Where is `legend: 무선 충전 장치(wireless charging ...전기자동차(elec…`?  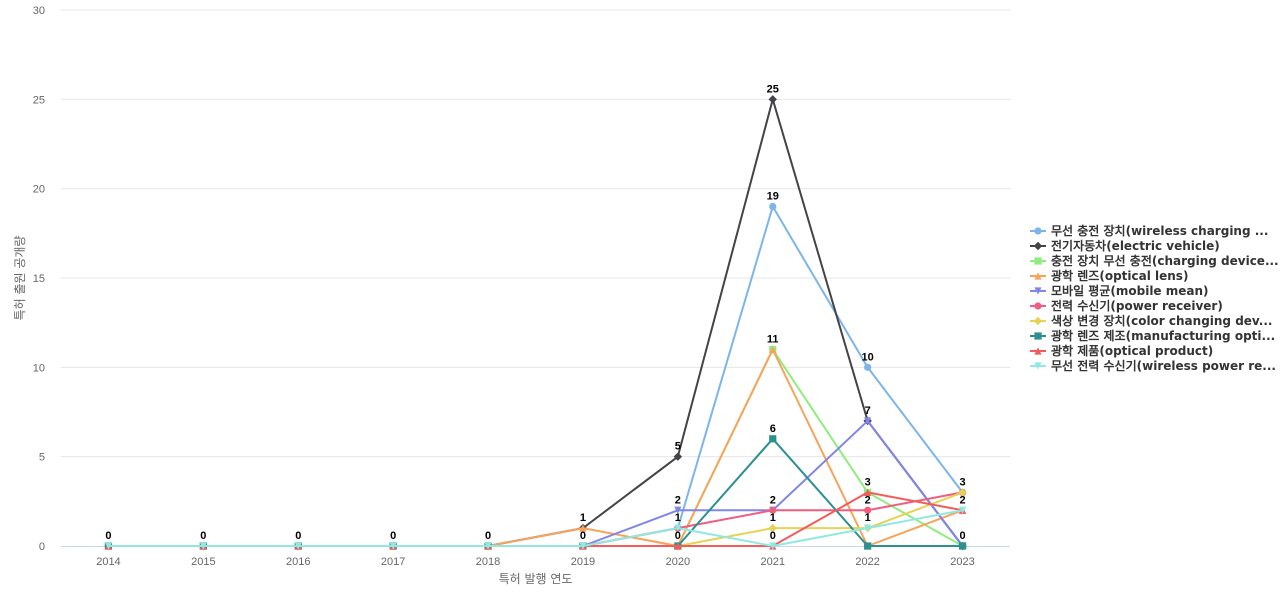
legend: 무선 충전 장치(wireless charging ...전기자동차(elec… is located at coordinates (1154, 298).